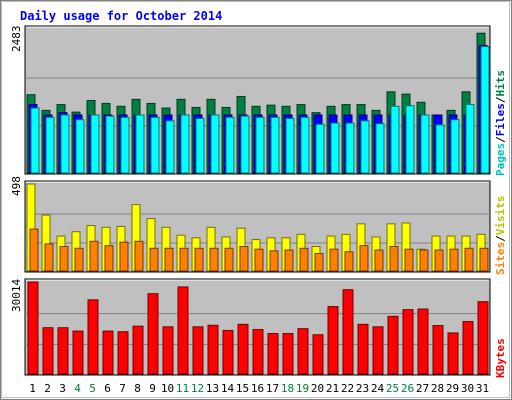 The width and height of the screenshot is (512, 400). I want to click on legend-kbytes: KBytes, so click(500, 358).